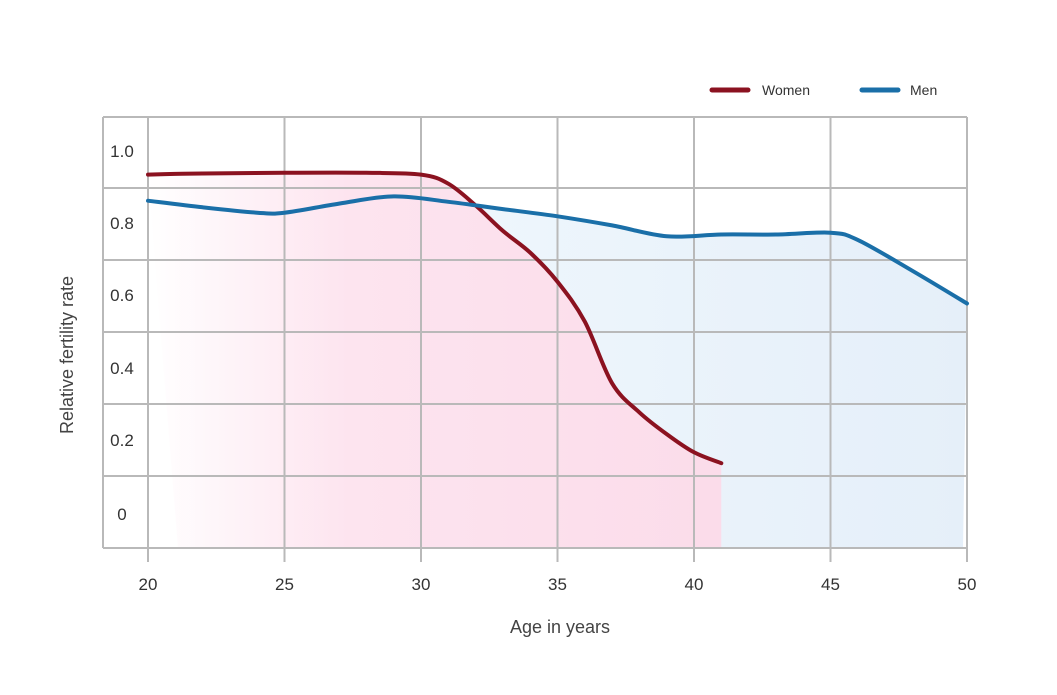  Describe the element at coordinates (121, 514) in the screenshot. I see `y-tick-label: 0` at that location.